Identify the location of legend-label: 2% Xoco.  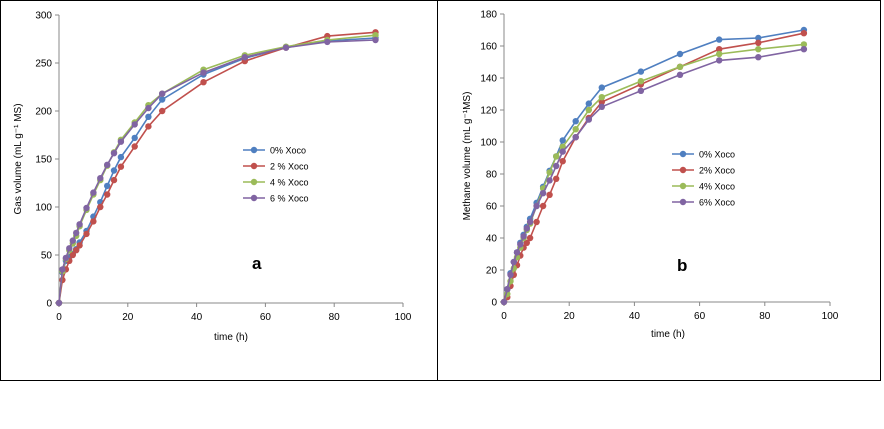
(717, 171).